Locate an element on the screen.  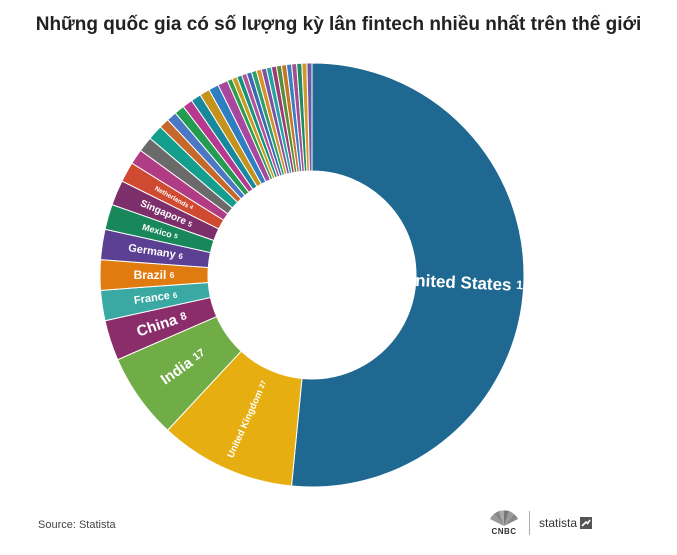
statista-logo: statista is located at coordinates (566, 523).